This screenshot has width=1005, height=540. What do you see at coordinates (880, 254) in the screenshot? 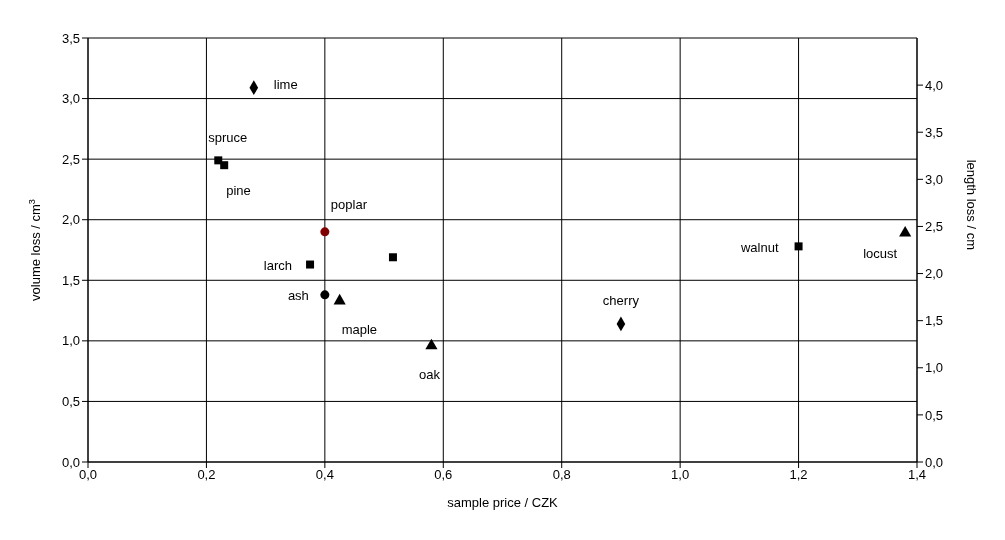
I see `annotation: locust` at bounding box center [880, 254].